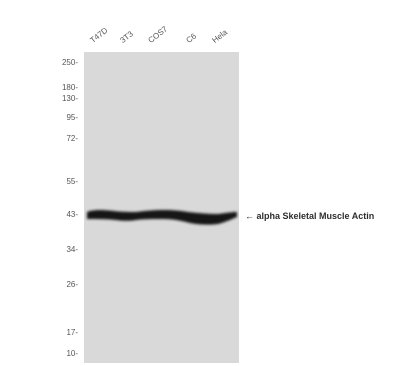 This screenshot has width=400, height=366. I want to click on marker-17: 17-, so click(72, 332).